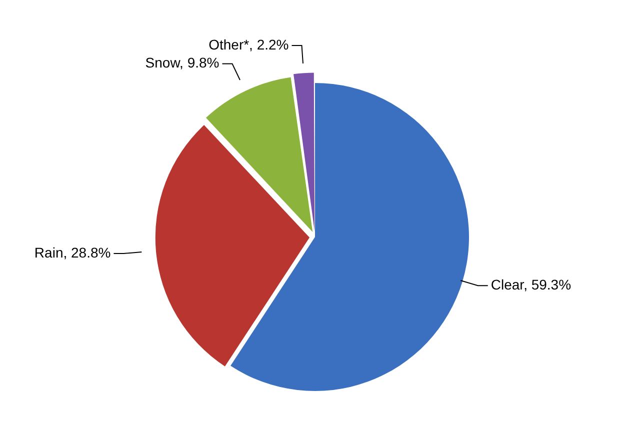 This screenshot has width=630, height=434. What do you see at coordinates (182, 62) in the screenshot?
I see `slice-label: Snow, 9.8%` at bounding box center [182, 62].